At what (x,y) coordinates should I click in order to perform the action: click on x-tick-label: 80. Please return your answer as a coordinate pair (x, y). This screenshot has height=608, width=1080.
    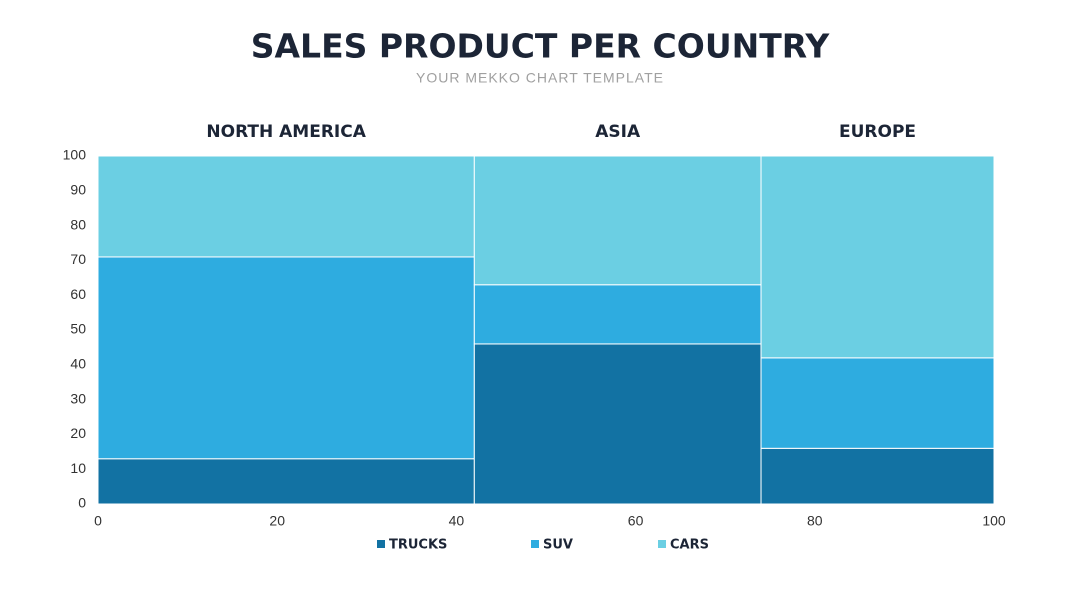
    Looking at the image, I should click on (815, 521).